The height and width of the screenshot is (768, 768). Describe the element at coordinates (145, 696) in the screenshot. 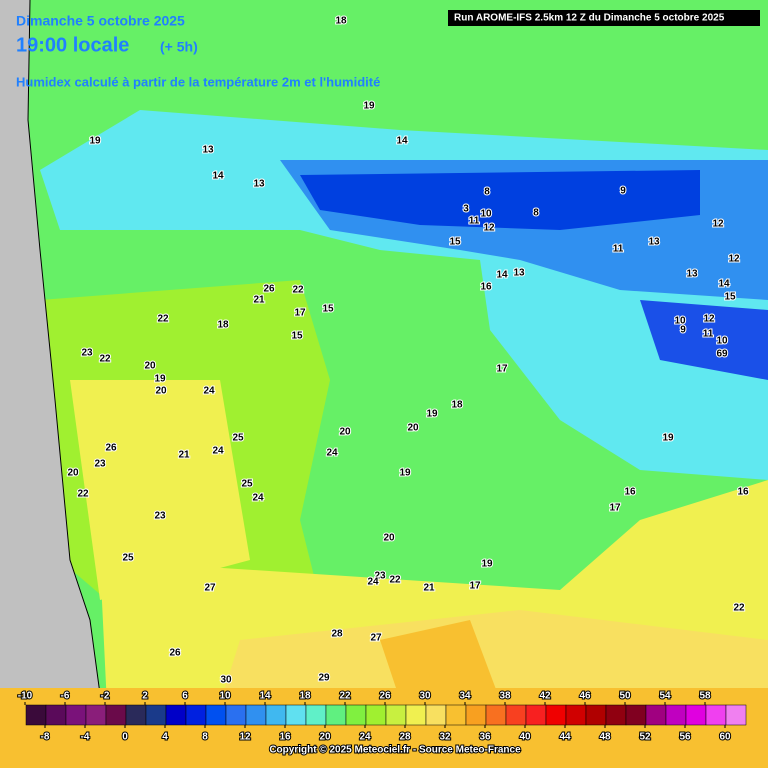

I see `colorbar-label: 2` at that location.